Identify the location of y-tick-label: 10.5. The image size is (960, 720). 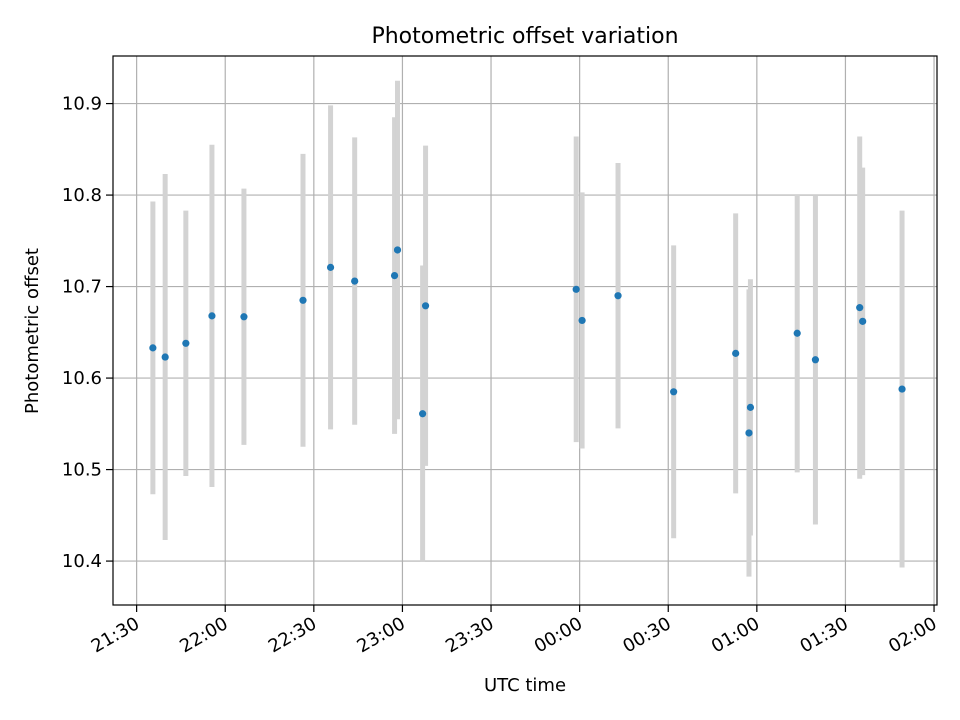
(82, 470).